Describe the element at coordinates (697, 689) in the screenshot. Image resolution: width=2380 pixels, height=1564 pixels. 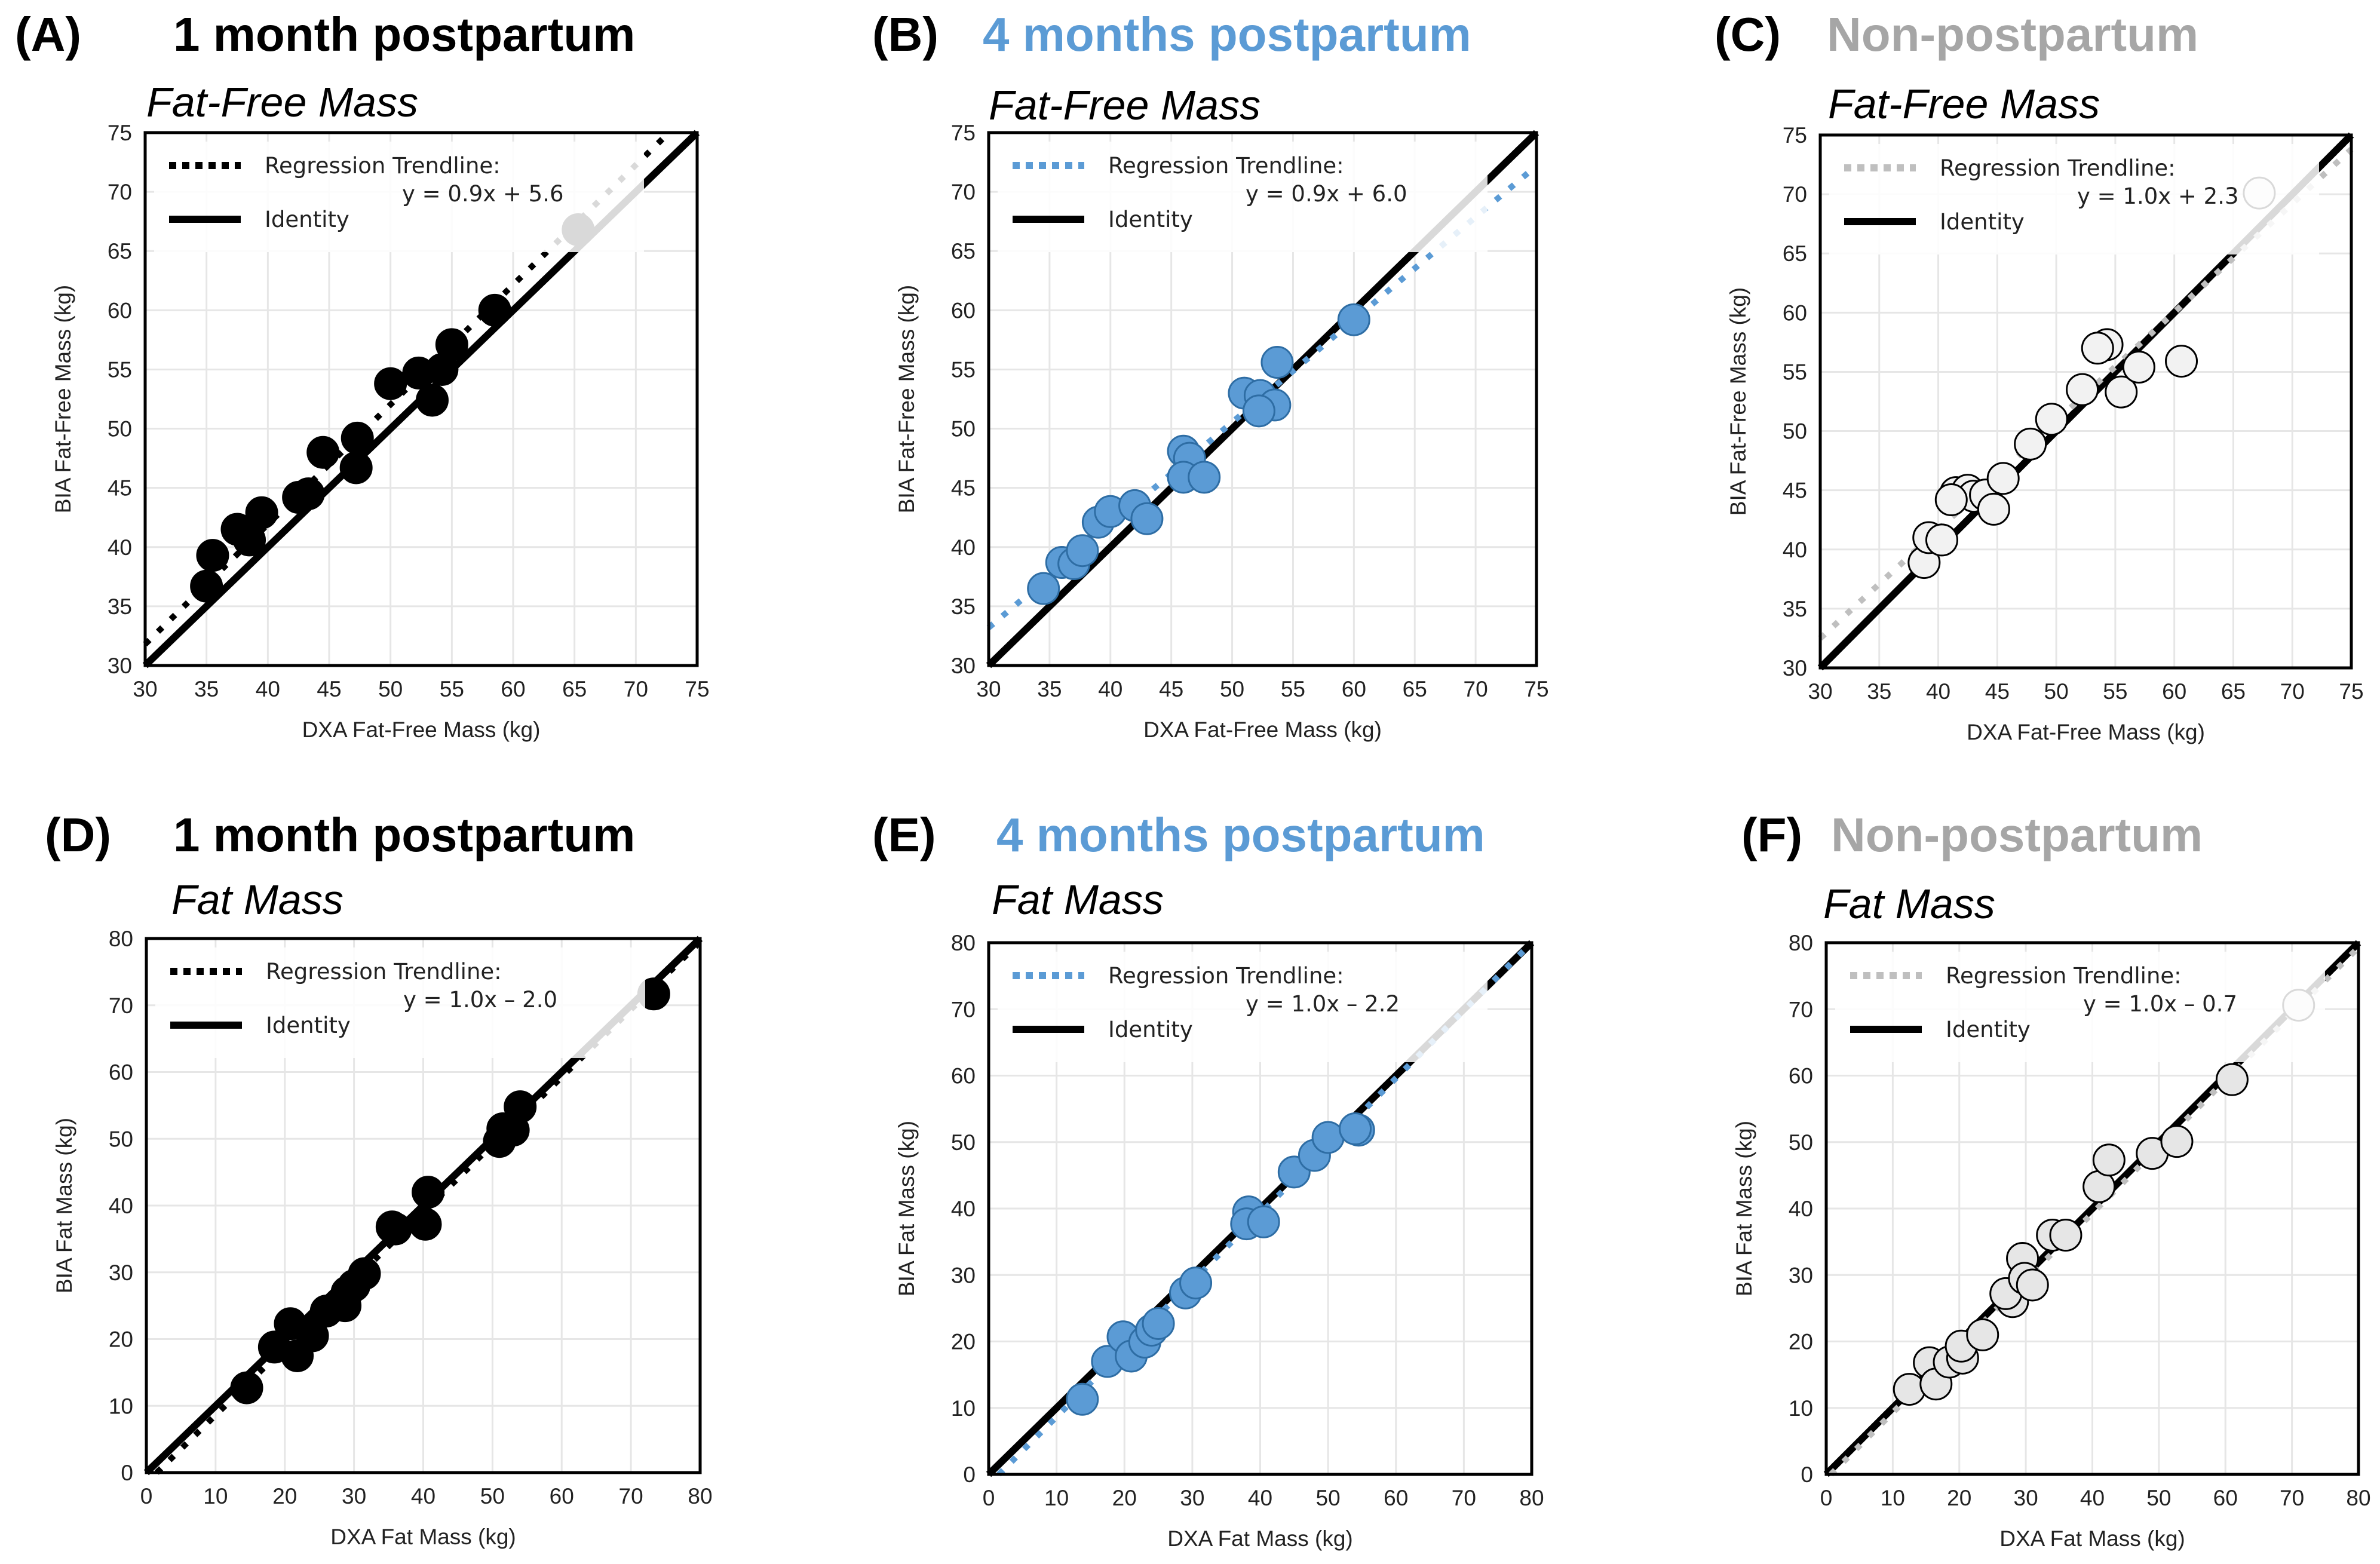
I see `x-tick-label: 75` at that location.